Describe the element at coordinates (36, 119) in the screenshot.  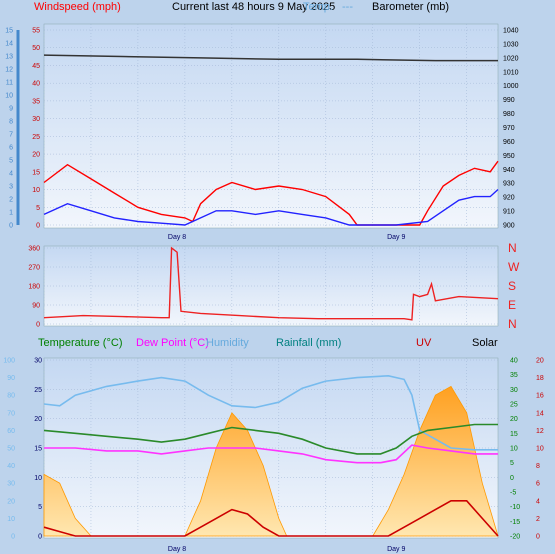
I see `windspeed-tick-label: 30` at that location.